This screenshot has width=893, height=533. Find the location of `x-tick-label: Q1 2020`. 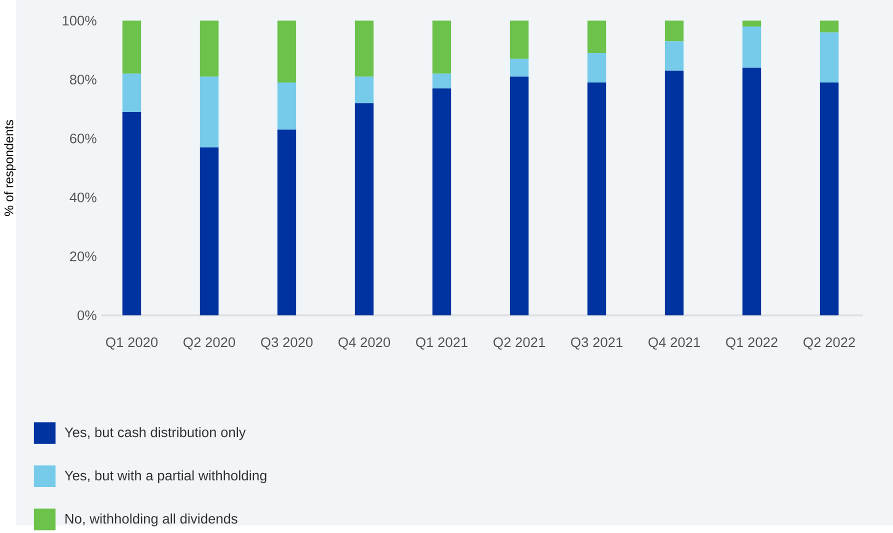

x-tick-label: Q1 2020 is located at coordinates (132, 343).